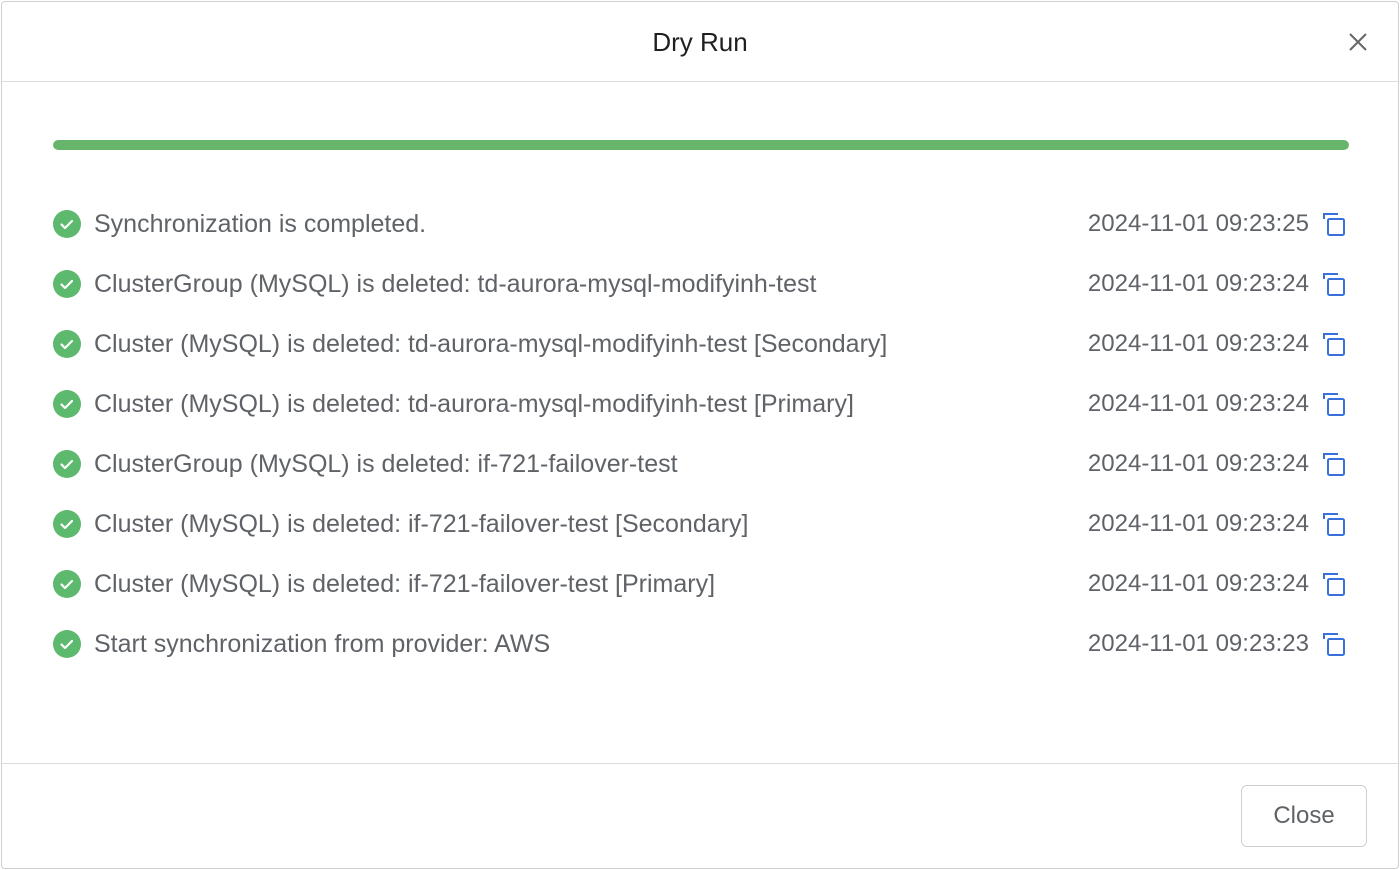  I want to click on progress-fill, so click(701, 145).